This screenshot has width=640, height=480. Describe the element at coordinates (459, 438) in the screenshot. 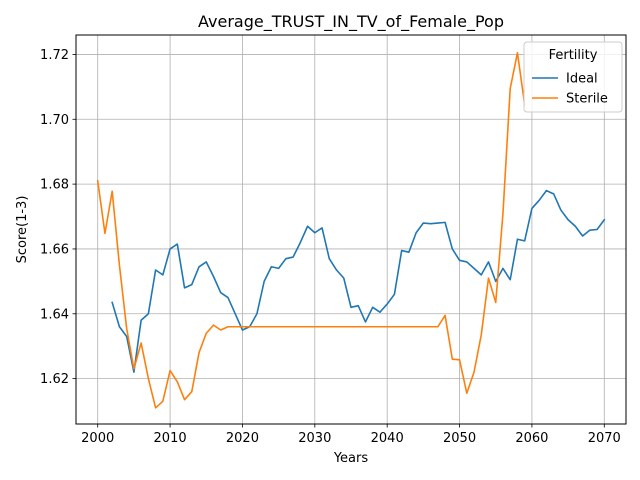

I see `x-tick-label: 2050` at that location.